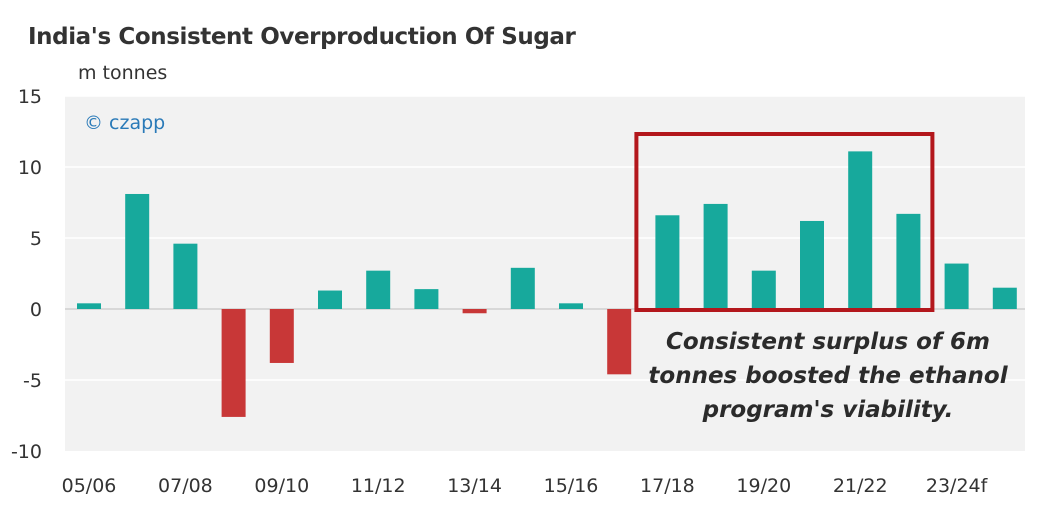 This screenshot has height=517, width=1053. Describe the element at coordinates (36, 239) in the screenshot. I see `y-tick-label: 5` at that location.